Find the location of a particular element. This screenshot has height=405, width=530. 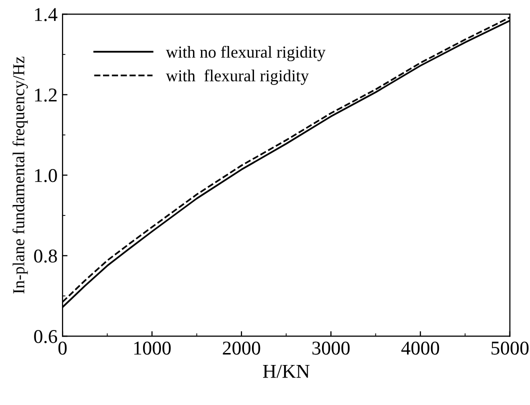

legend-label: with flexural rigidity is located at coordinates (237, 77).